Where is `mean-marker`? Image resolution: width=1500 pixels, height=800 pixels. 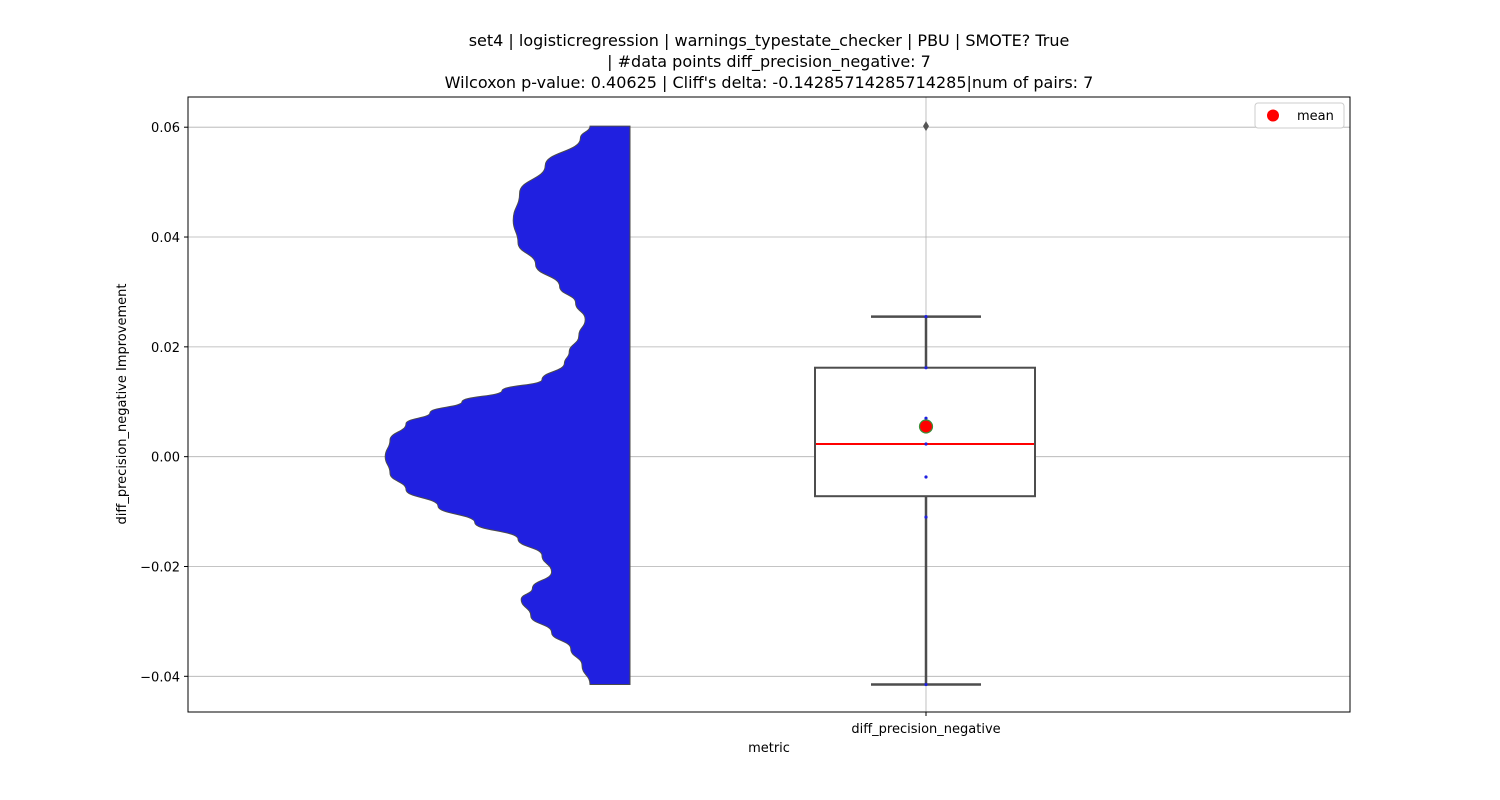 mean-marker is located at coordinates (926, 426).